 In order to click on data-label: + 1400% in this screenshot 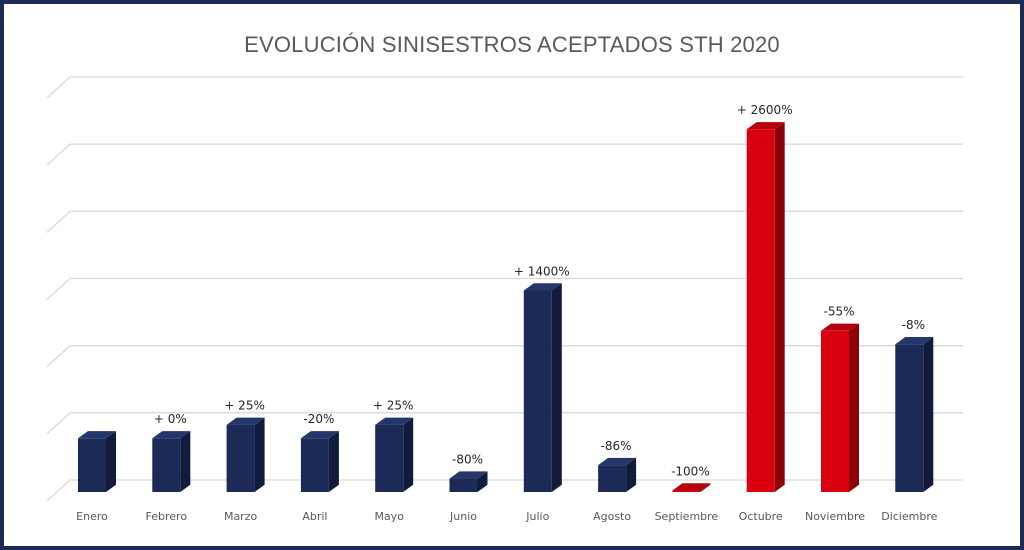, I will do `click(542, 271)`.